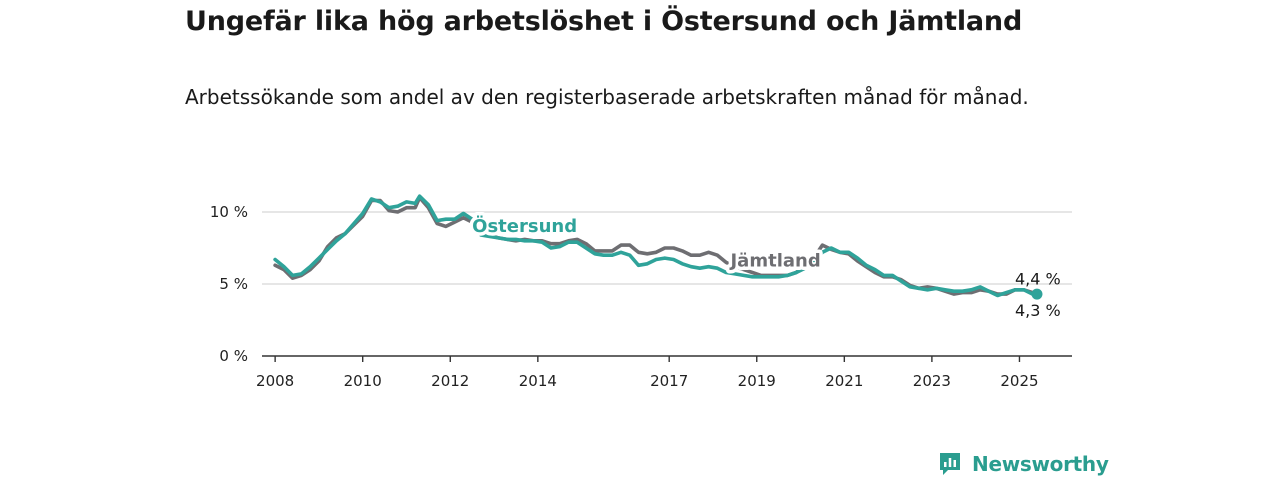 The height and width of the screenshot is (480, 1280). What do you see at coordinates (1038, 279) in the screenshot?
I see `series-end-label-jamtland: 4,4 %` at bounding box center [1038, 279].